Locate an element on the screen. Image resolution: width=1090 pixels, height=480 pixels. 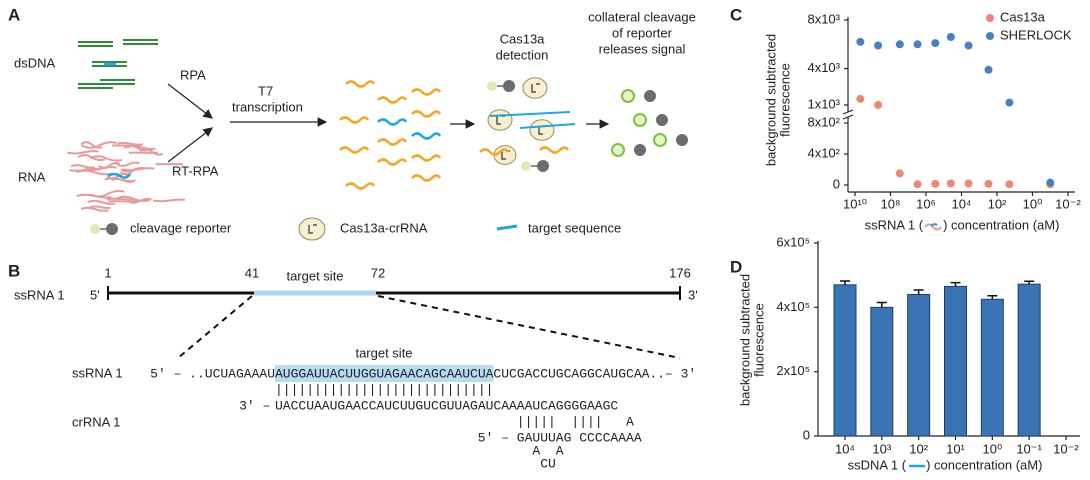
sequence: CAAAAUCAGGGGAAGC is located at coordinates (555, 405).